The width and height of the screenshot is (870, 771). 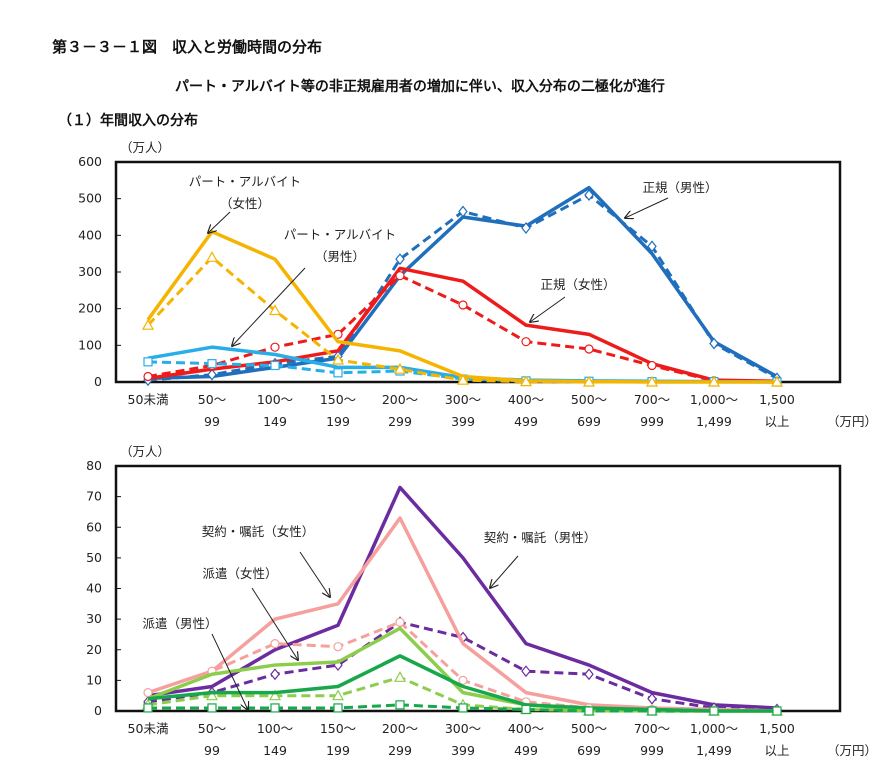 What do you see at coordinates (90, 234) in the screenshot?
I see `y-tick-label: 400` at bounding box center [90, 234].